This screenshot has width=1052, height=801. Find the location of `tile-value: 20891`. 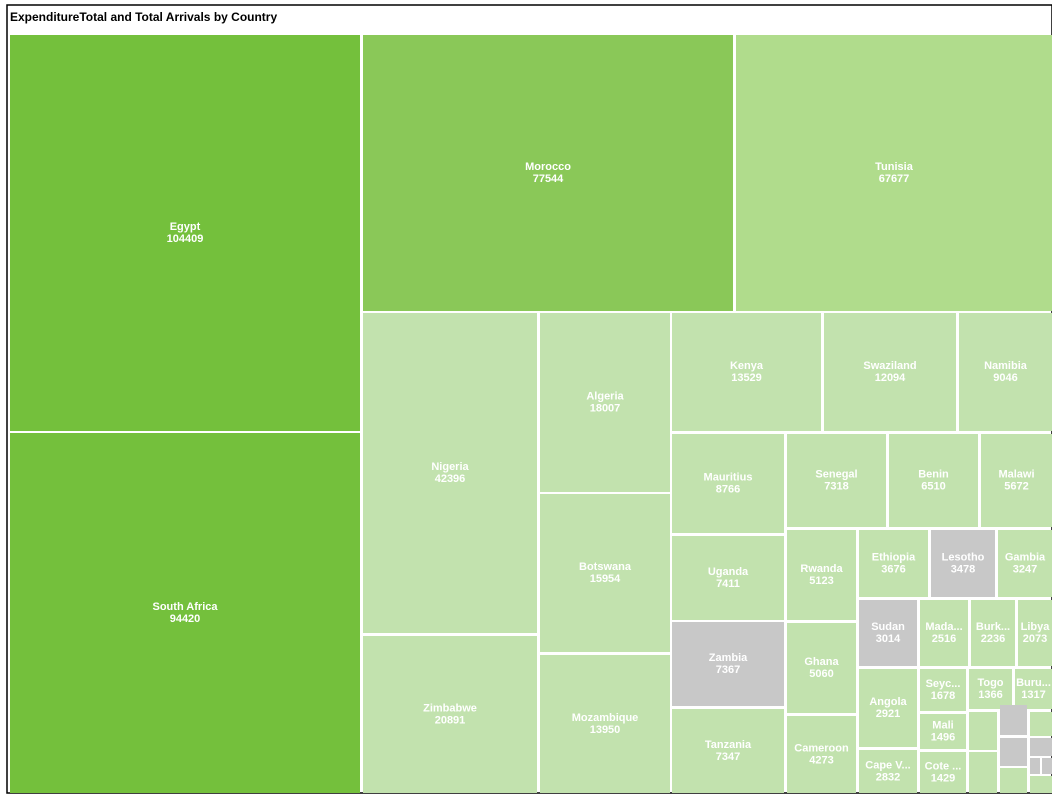

tile-value: 20891 is located at coordinates (450, 721).